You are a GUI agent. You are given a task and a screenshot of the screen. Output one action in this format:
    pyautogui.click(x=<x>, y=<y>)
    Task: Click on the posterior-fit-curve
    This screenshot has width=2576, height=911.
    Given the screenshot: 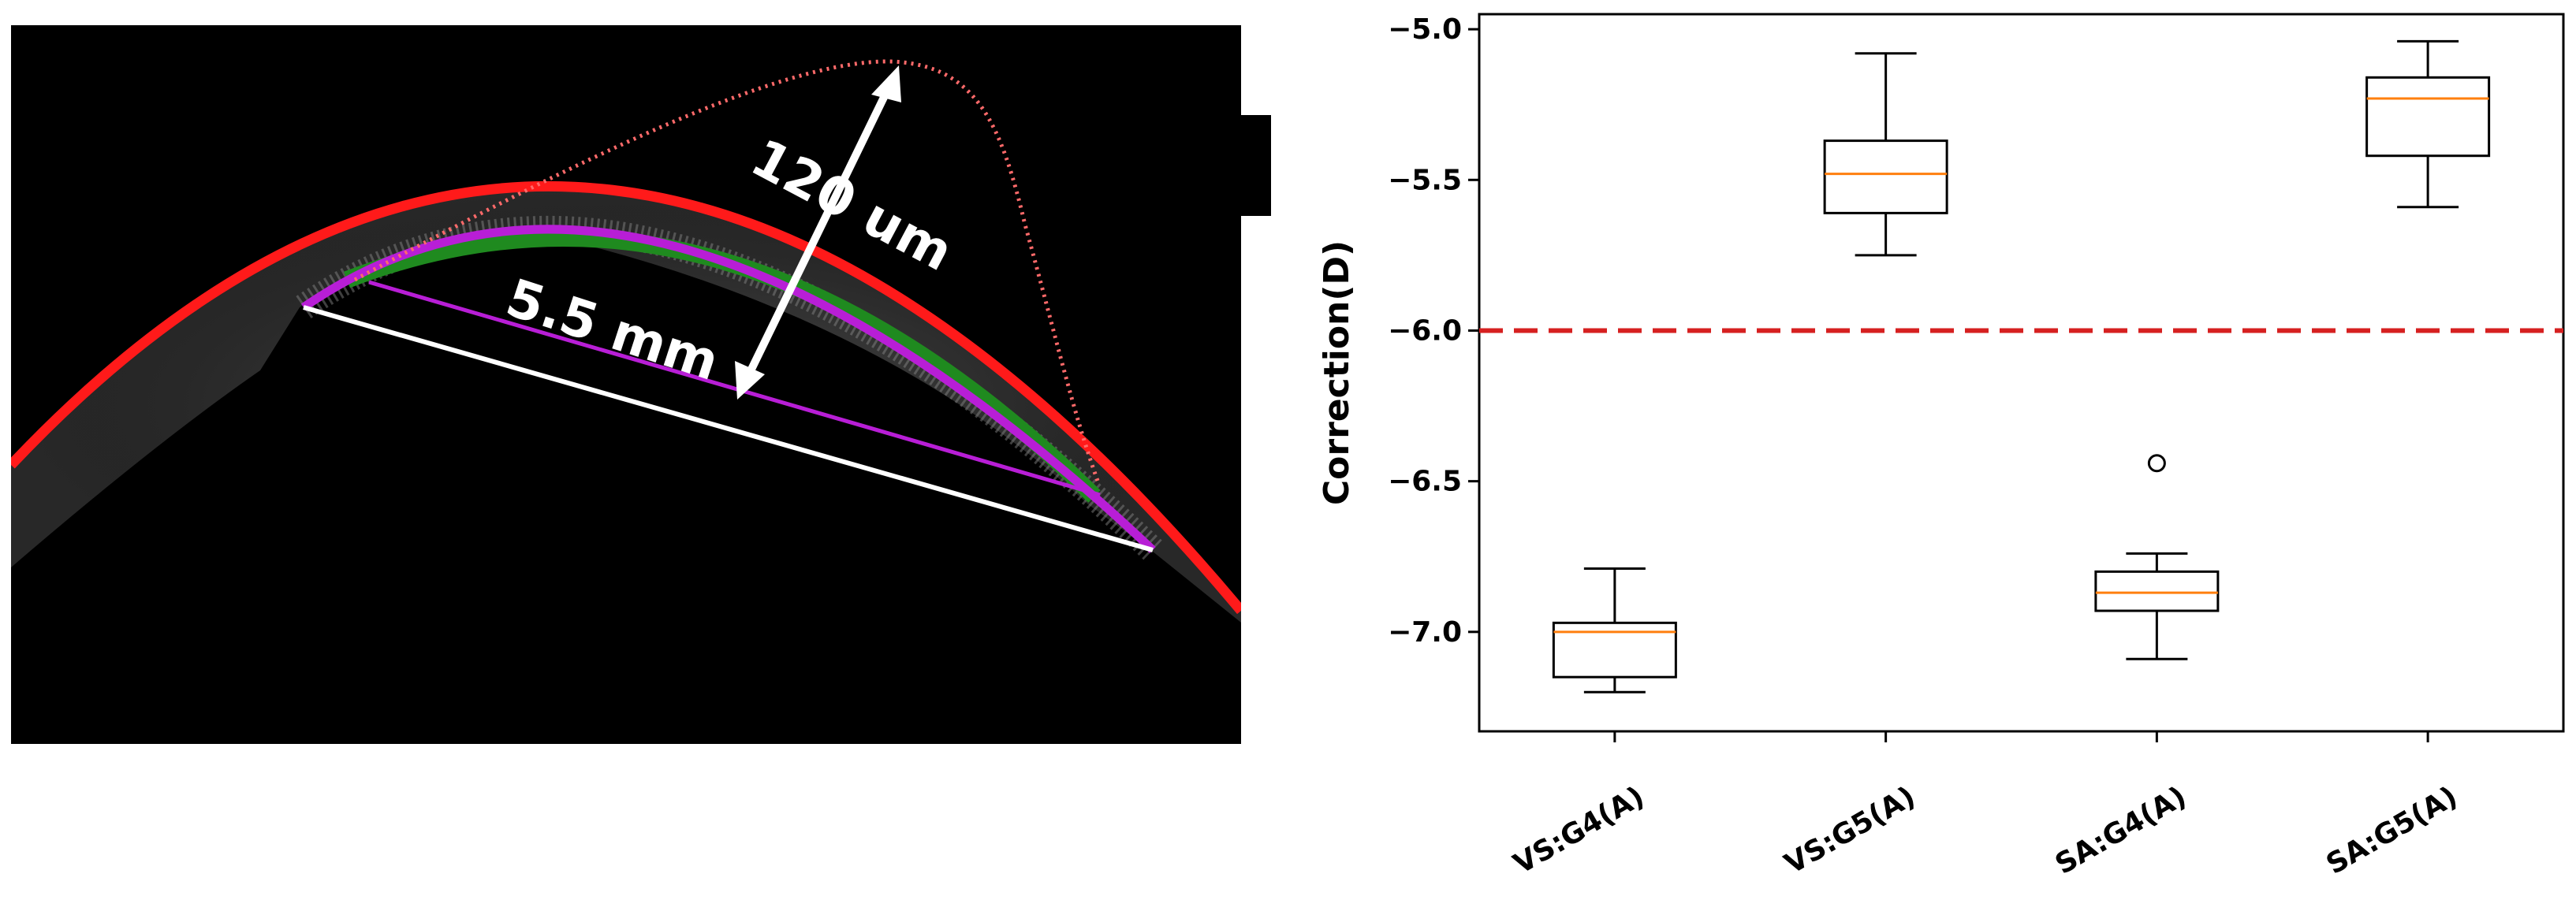 What is the action you would take?
    pyautogui.click(x=728, y=389)
    